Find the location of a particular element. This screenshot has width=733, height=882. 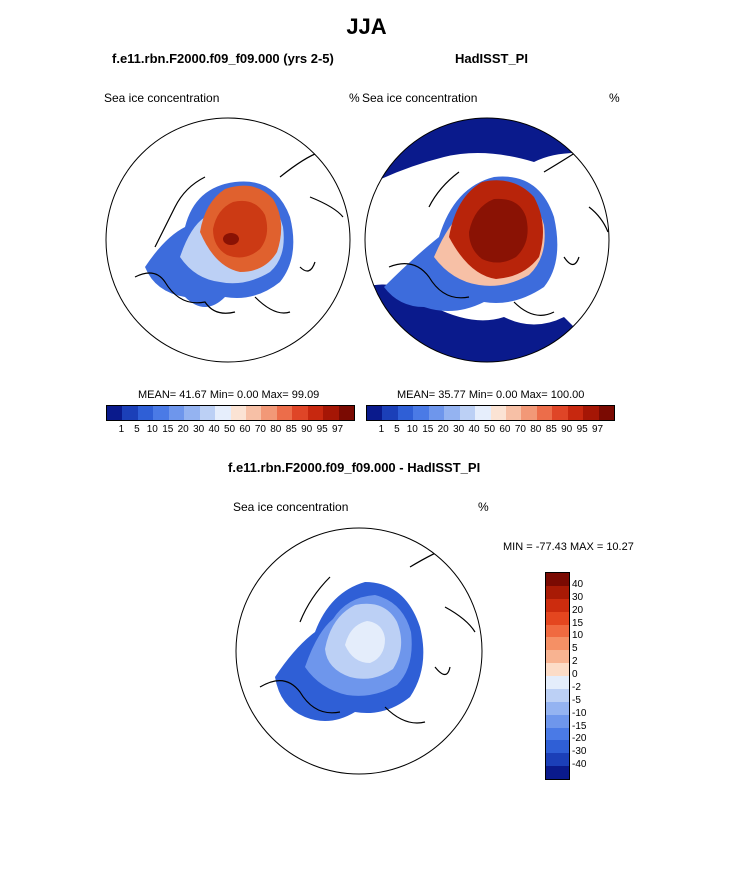

right-units-label: % is located at coordinates (614, 98).